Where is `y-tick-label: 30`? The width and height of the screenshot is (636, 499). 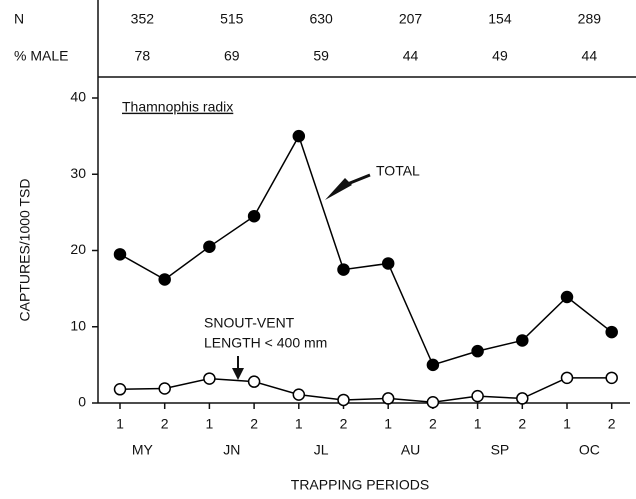
y-tick-label: 30 is located at coordinates (78, 173).